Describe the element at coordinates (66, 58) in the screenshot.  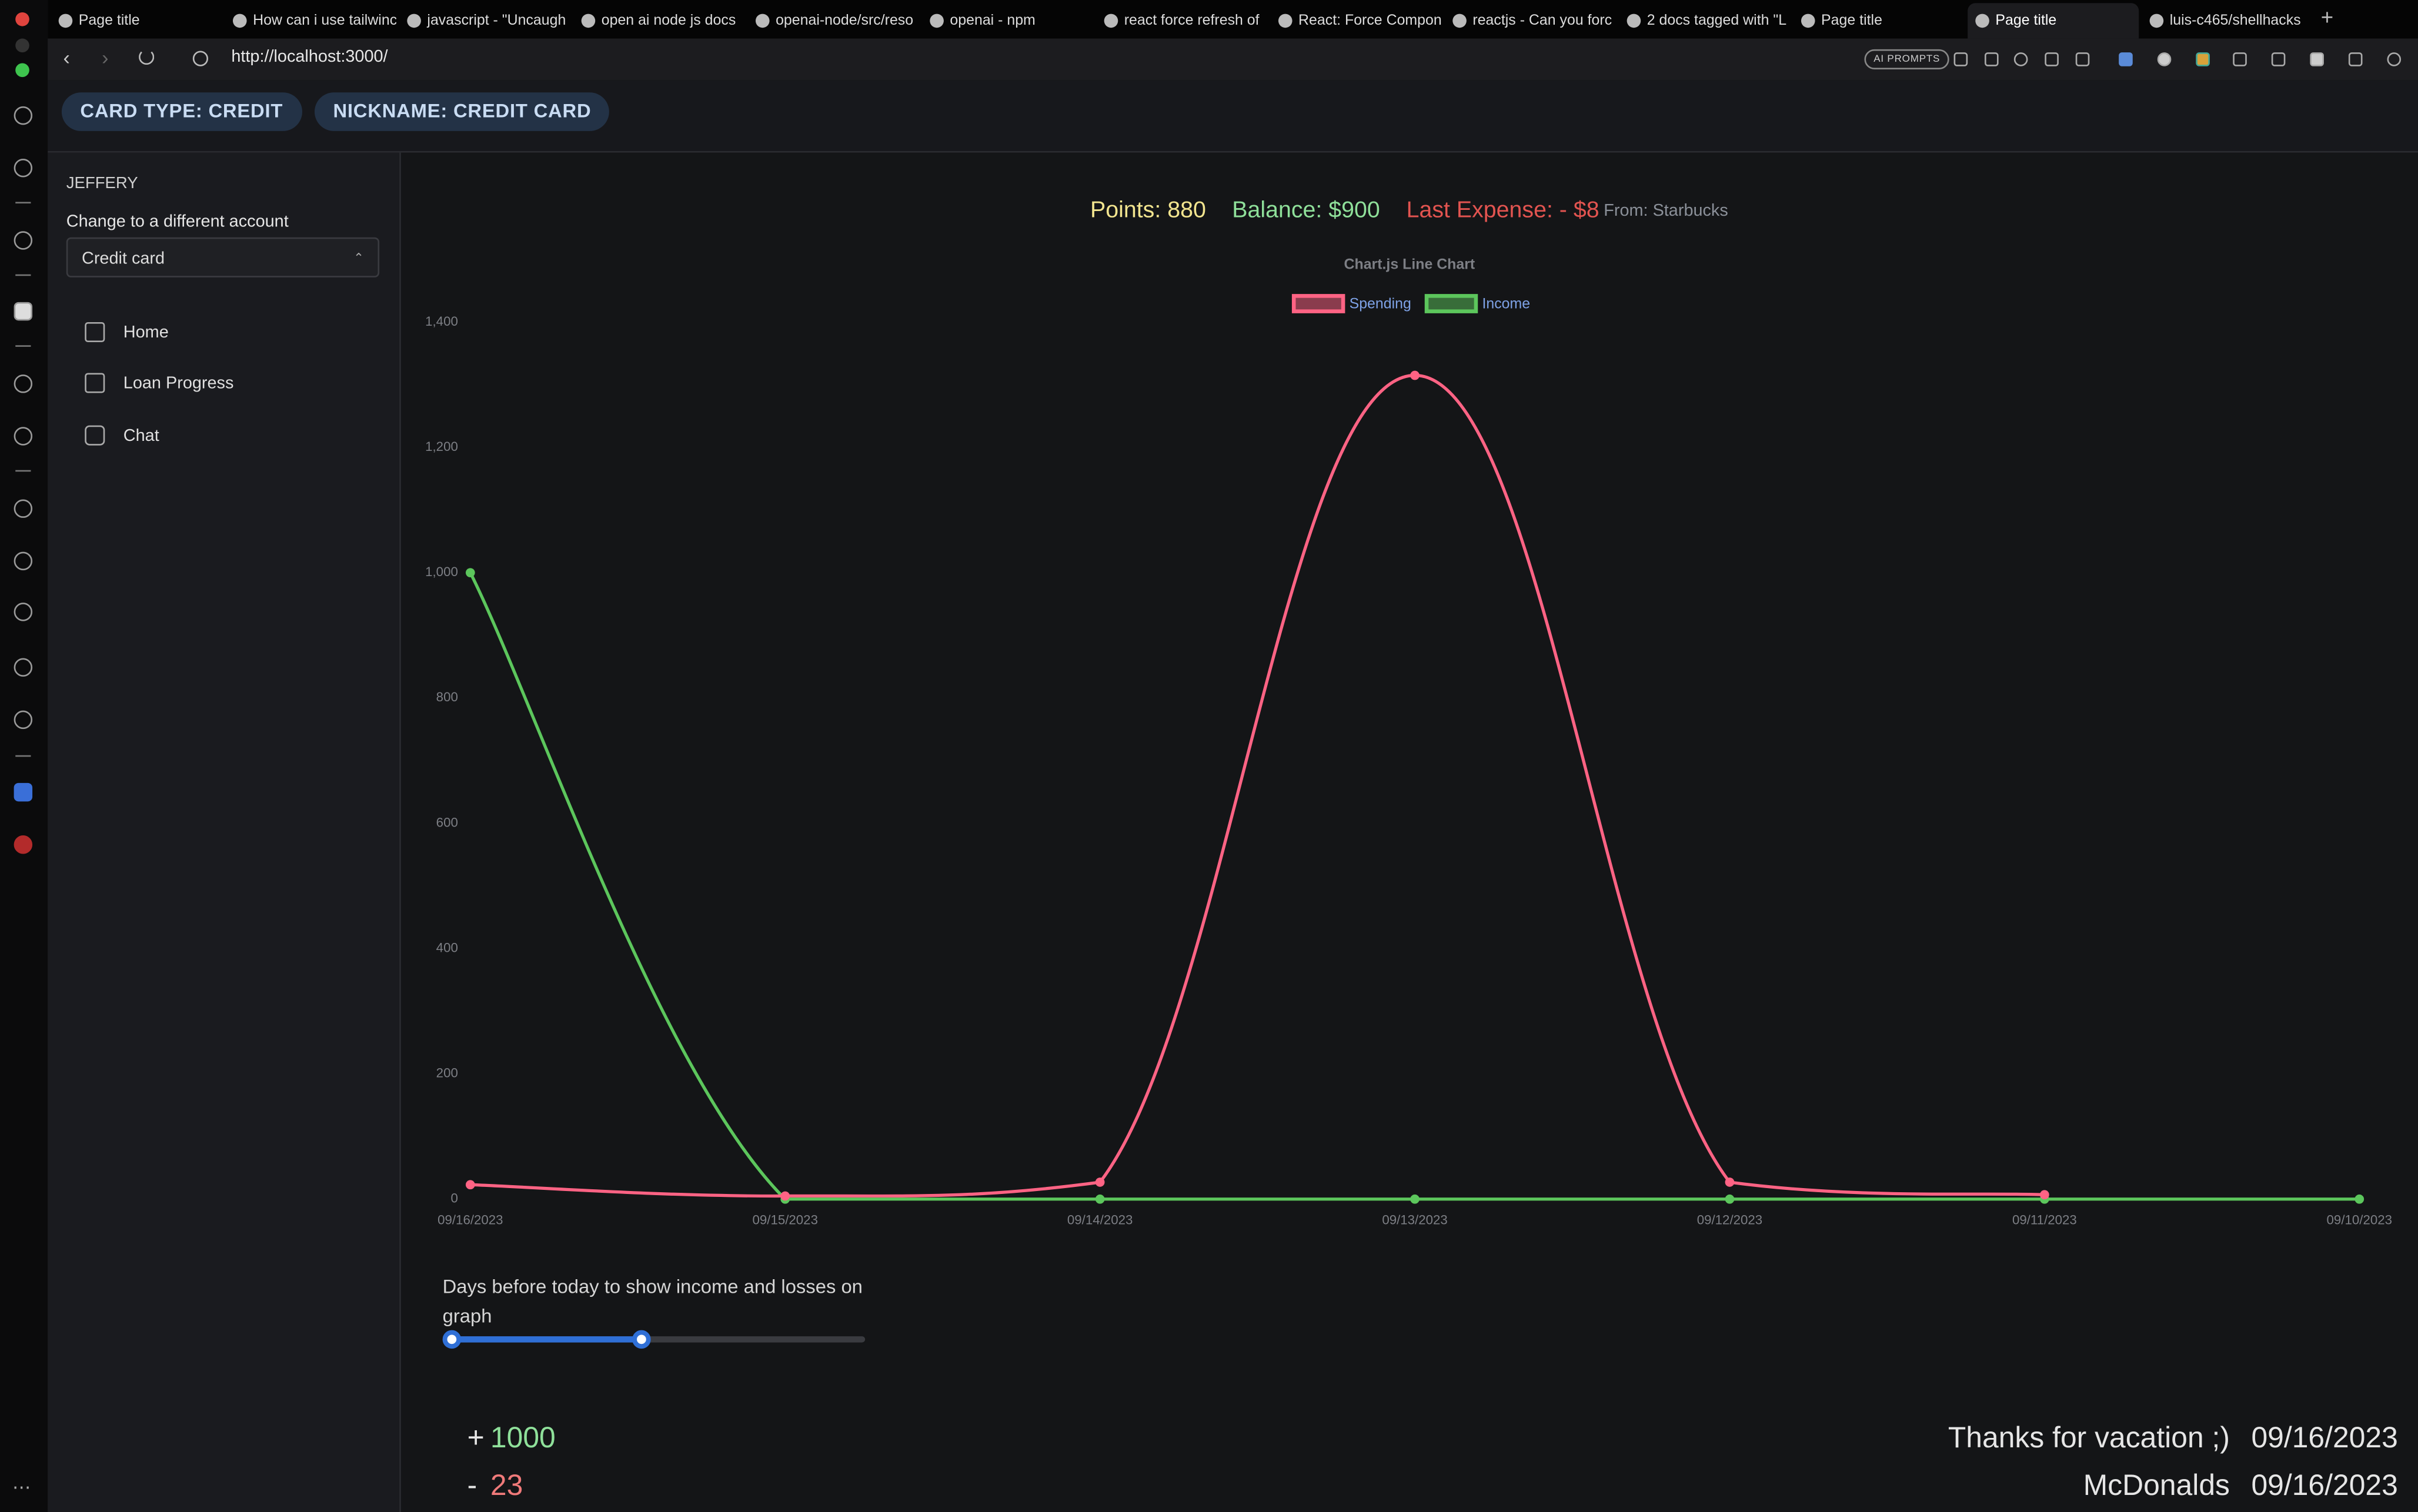
I see `back-button: ‹` at that location.